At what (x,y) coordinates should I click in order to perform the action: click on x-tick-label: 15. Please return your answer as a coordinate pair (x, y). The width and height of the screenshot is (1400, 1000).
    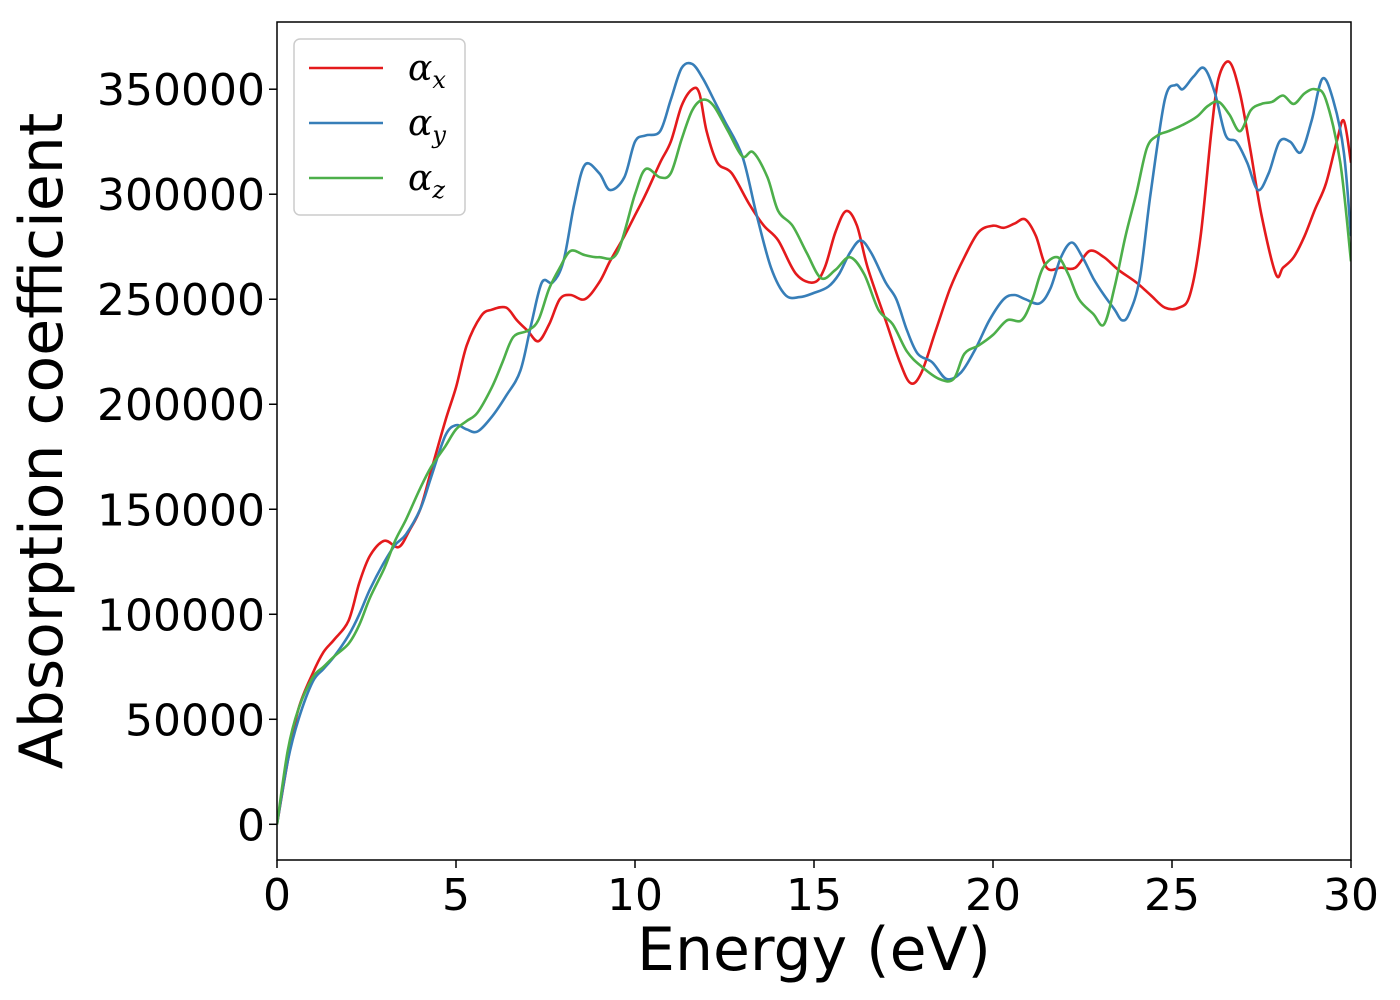
    Looking at the image, I should click on (814, 895).